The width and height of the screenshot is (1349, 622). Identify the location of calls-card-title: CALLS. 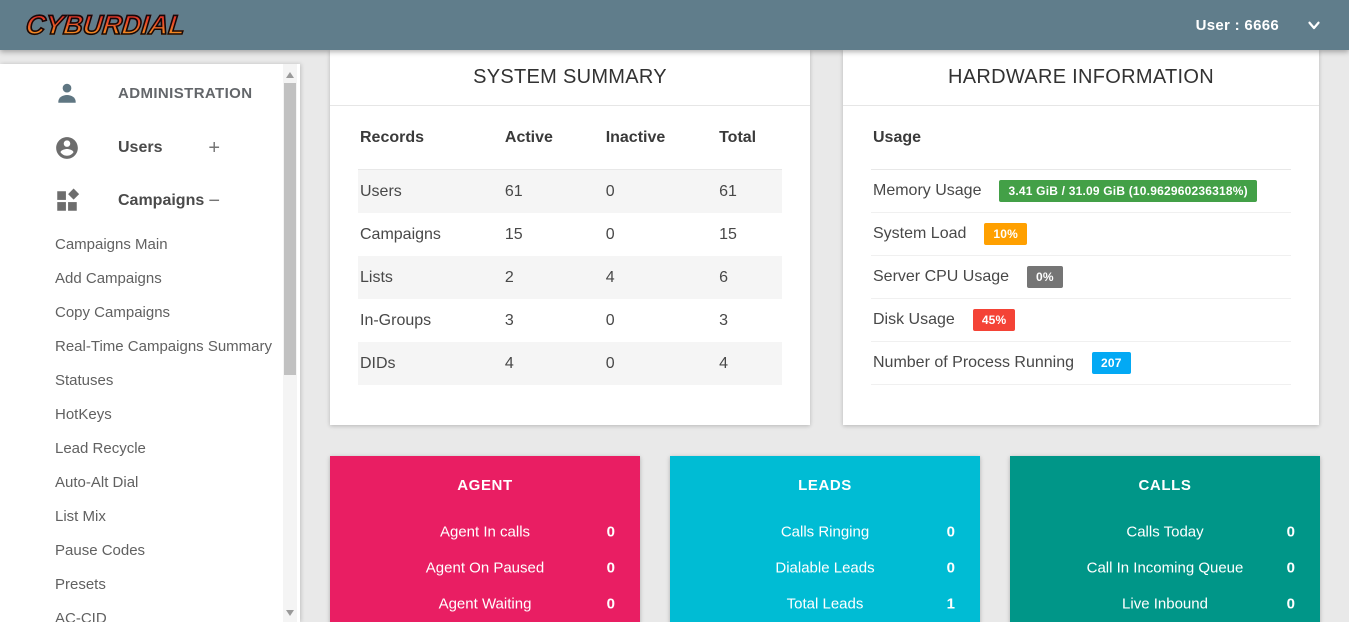
(1165, 485).